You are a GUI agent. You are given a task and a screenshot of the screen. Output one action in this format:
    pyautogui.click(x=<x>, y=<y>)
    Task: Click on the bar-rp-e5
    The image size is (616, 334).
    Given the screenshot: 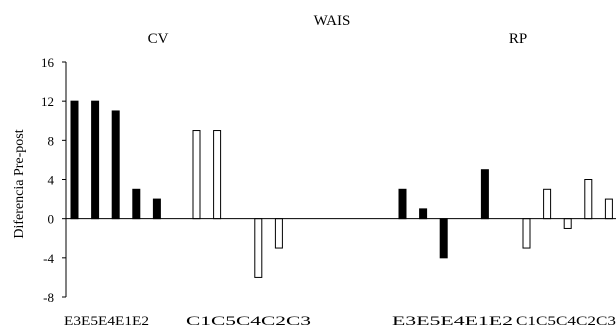 What is the action you would take?
    pyautogui.click(x=423, y=214)
    